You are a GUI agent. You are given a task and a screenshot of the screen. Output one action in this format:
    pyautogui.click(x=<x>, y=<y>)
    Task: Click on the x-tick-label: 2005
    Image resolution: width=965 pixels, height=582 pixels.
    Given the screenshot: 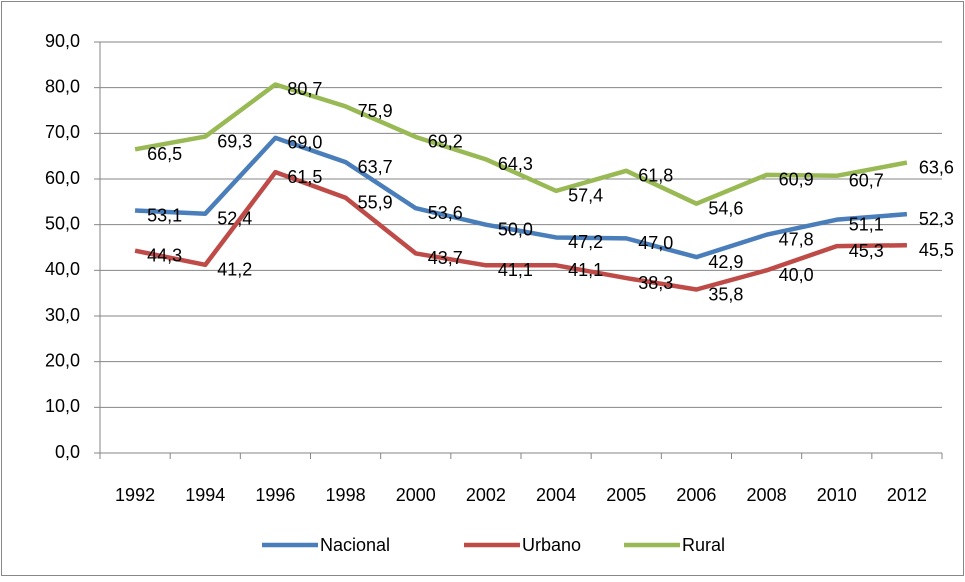 What is the action you would take?
    pyautogui.click(x=626, y=495)
    